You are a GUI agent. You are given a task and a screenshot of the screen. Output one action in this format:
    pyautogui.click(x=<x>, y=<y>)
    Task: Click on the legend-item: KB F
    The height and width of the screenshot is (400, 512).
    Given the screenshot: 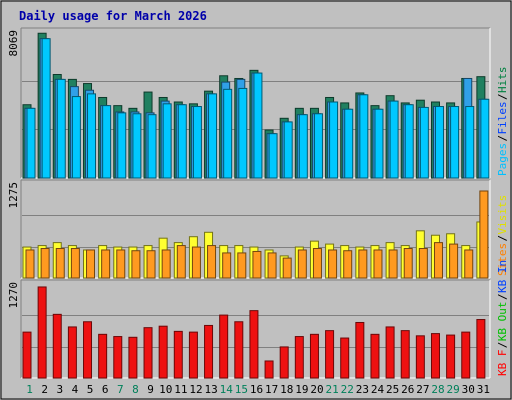 What is the action you would take?
    pyautogui.click(x=502, y=363)
    